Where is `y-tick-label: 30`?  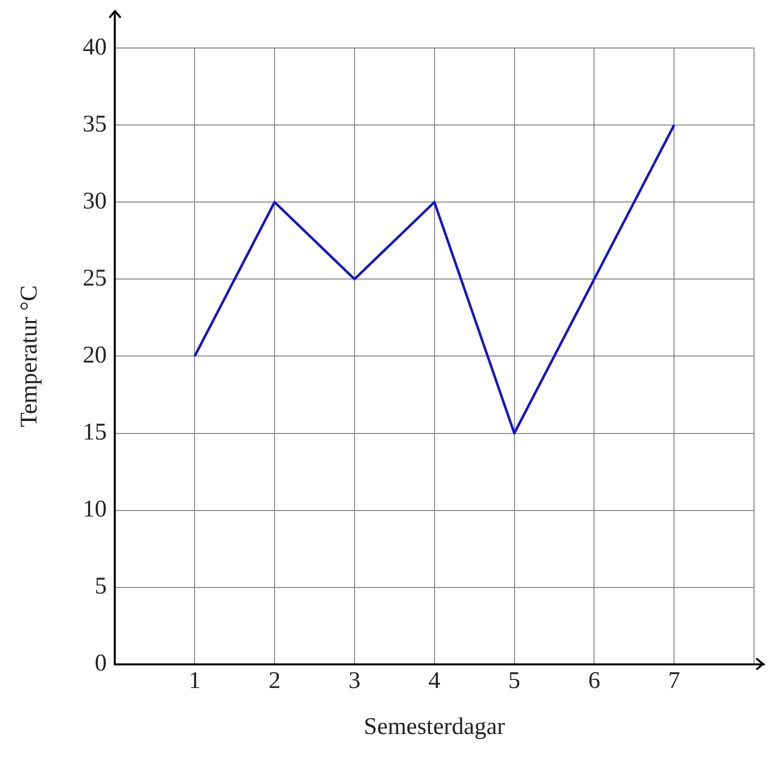 y-tick-label: 30 is located at coordinates (94, 201).